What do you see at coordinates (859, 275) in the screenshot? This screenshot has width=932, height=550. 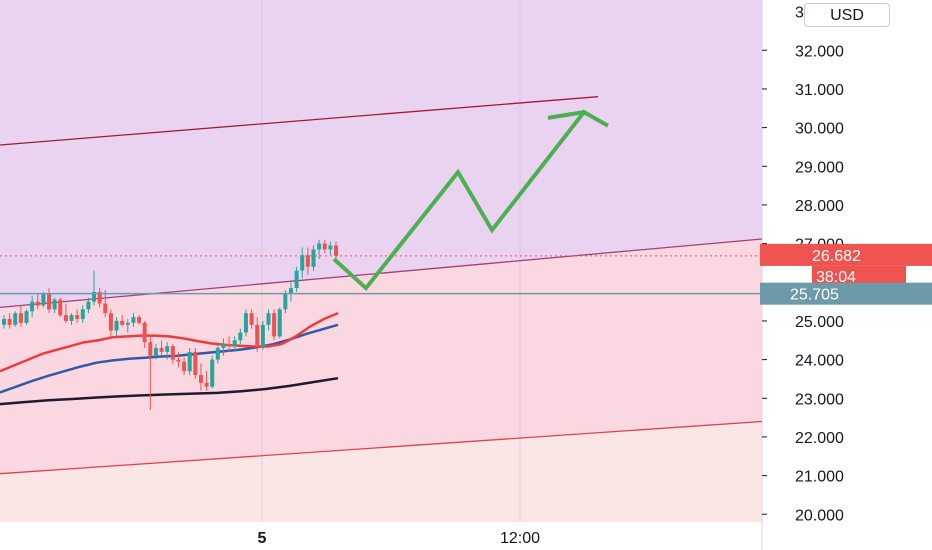 I see `countdown-label-bg` at bounding box center [859, 275].